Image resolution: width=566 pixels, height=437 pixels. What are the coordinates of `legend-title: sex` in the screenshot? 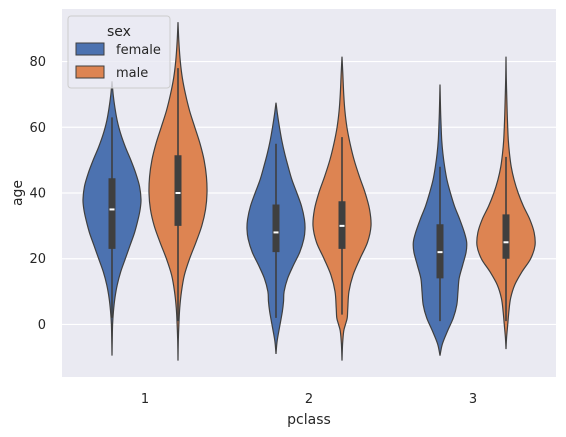 It's located at (119, 32).